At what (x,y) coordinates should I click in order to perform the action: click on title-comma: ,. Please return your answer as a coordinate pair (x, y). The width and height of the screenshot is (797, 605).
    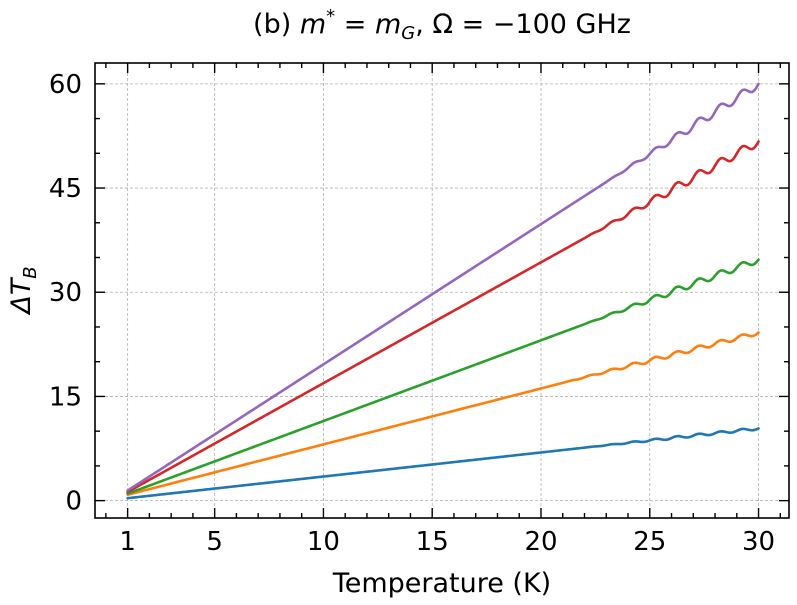
    Looking at the image, I should click on (423, 24).